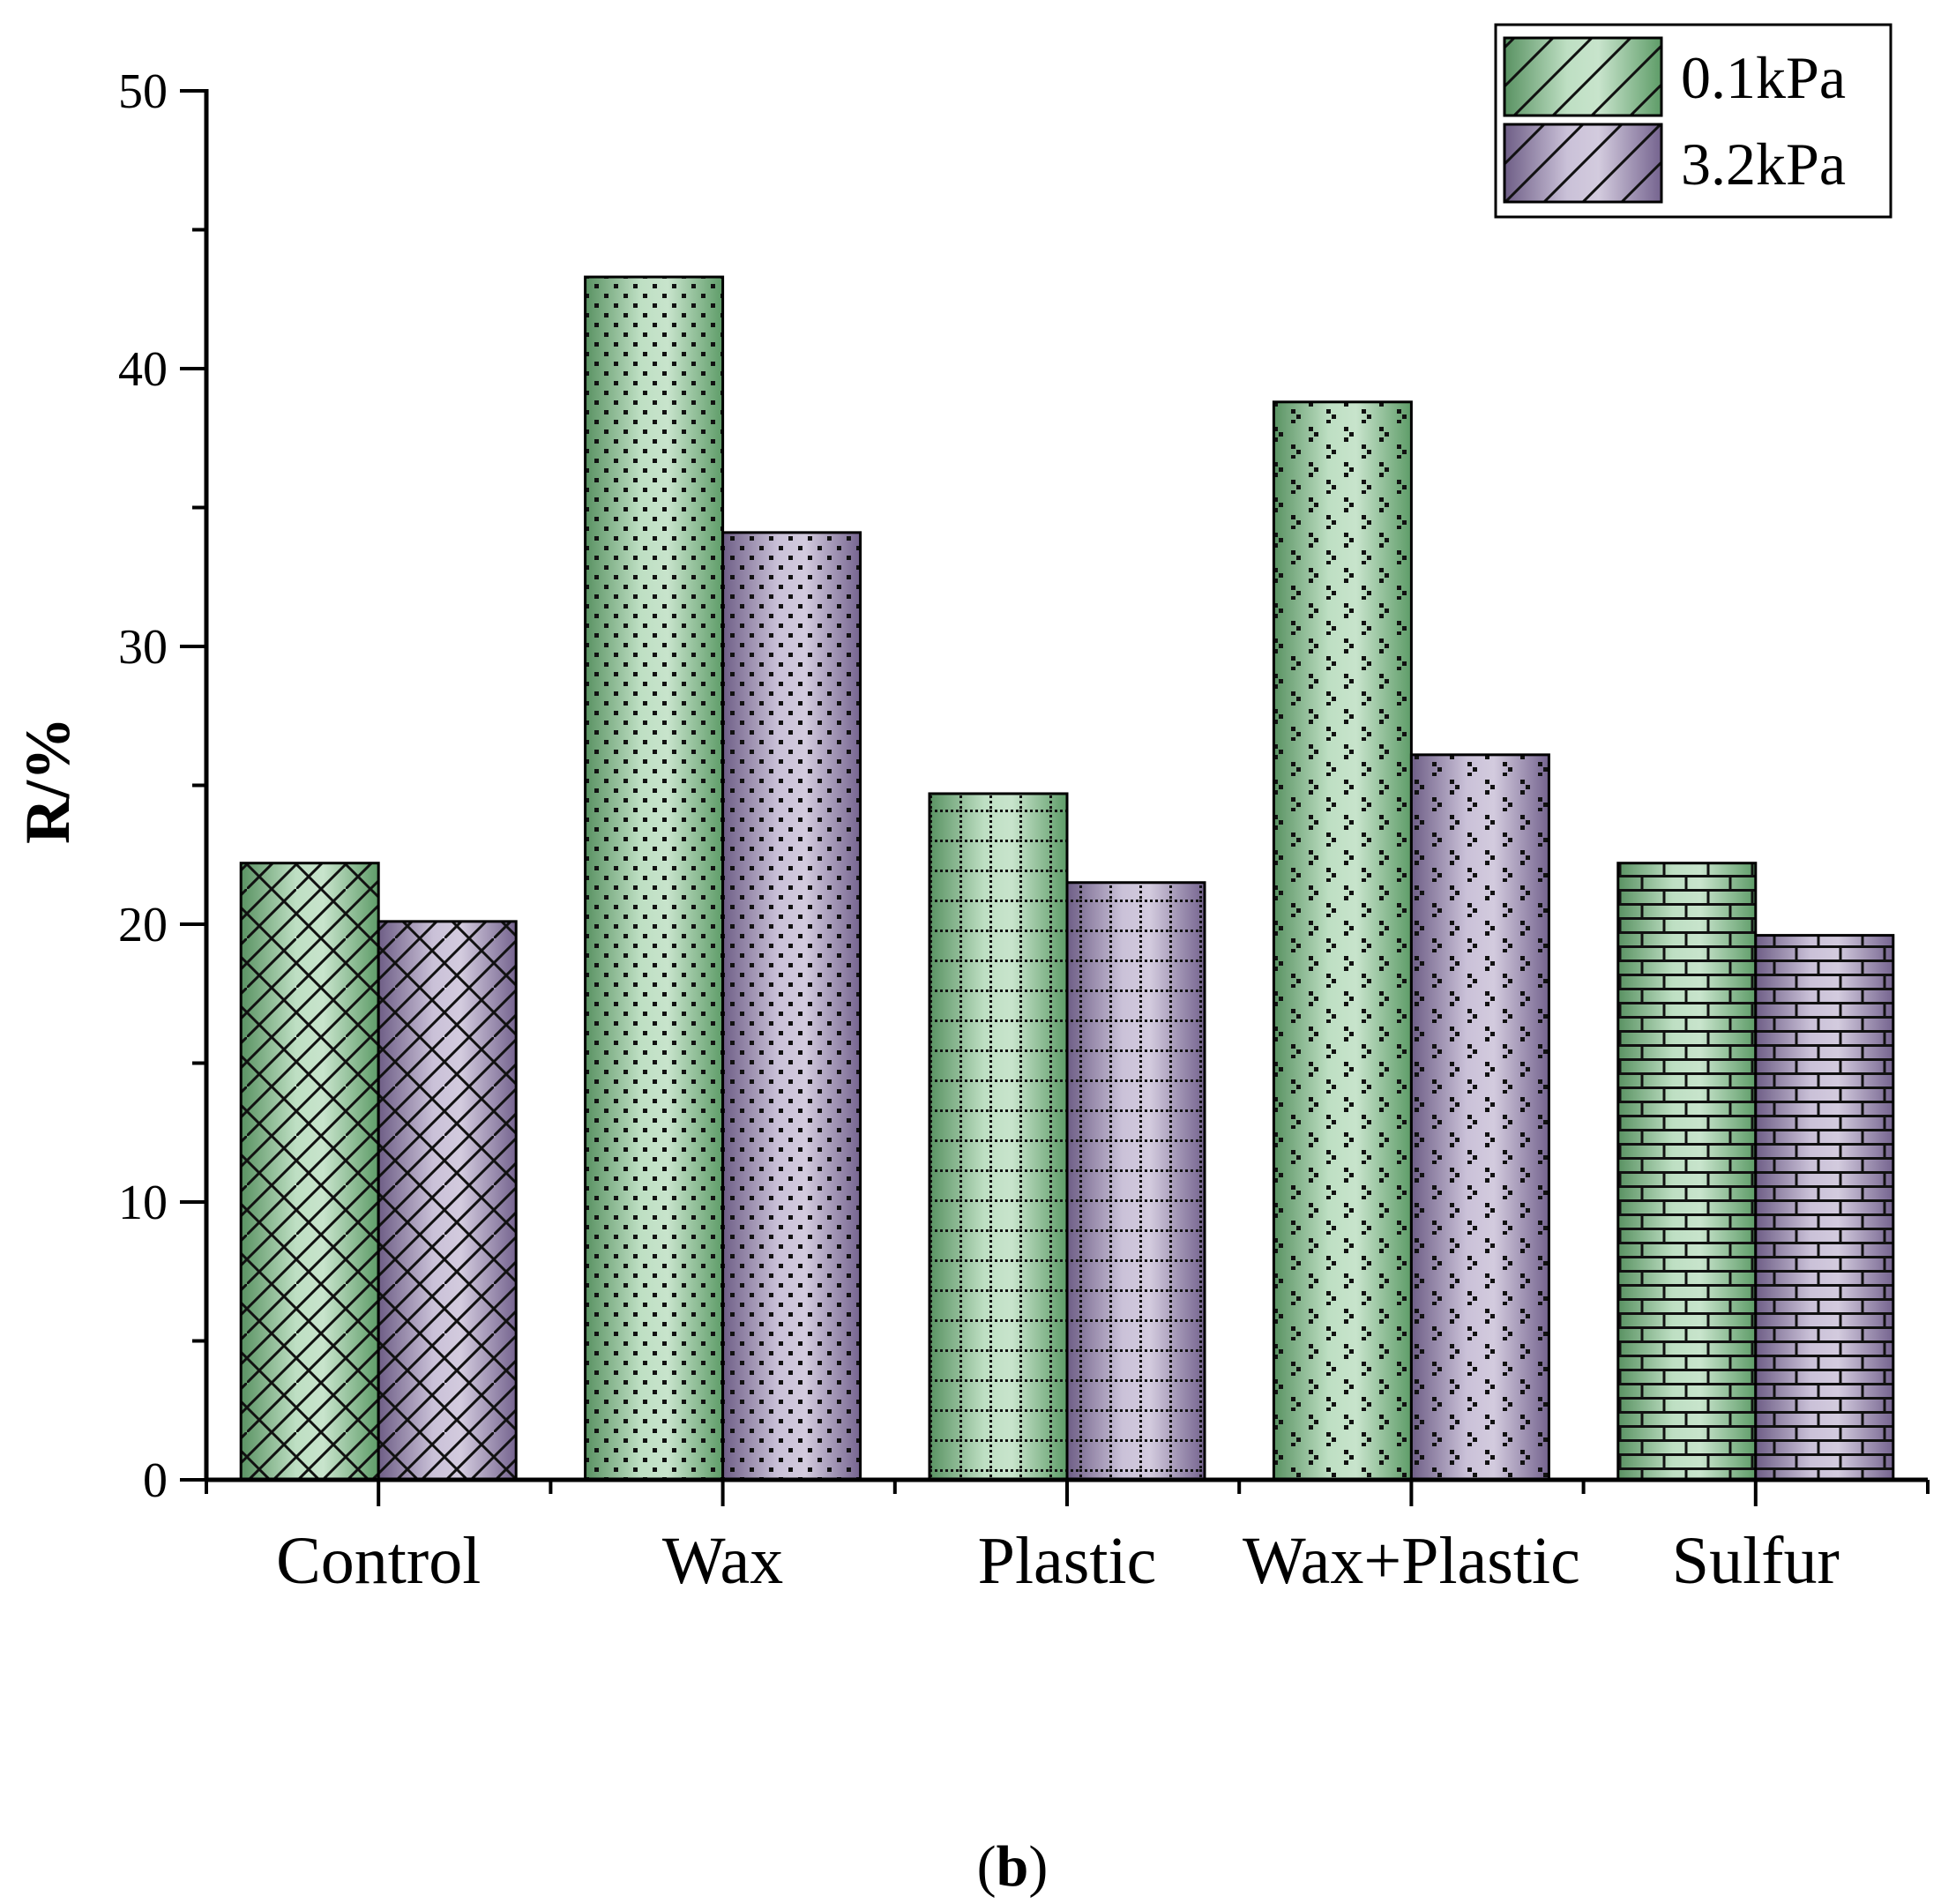 Image resolution: width=1941 pixels, height=1904 pixels. What do you see at coordinates (143, 91) in the screenshot?
I see `y-tick-label-50: 50` at bounding box center [143, 91].